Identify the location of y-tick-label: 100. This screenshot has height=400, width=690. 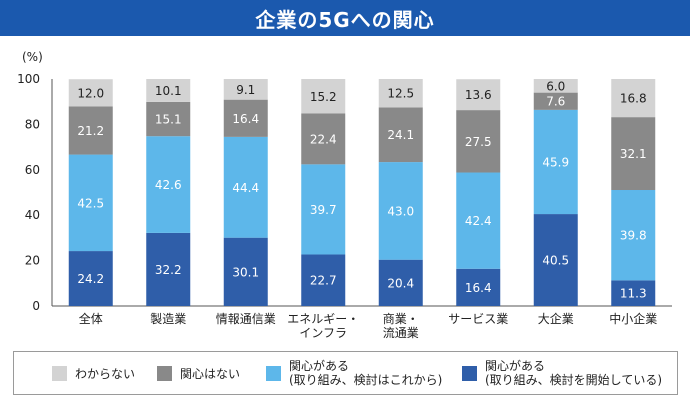
(28, 79).